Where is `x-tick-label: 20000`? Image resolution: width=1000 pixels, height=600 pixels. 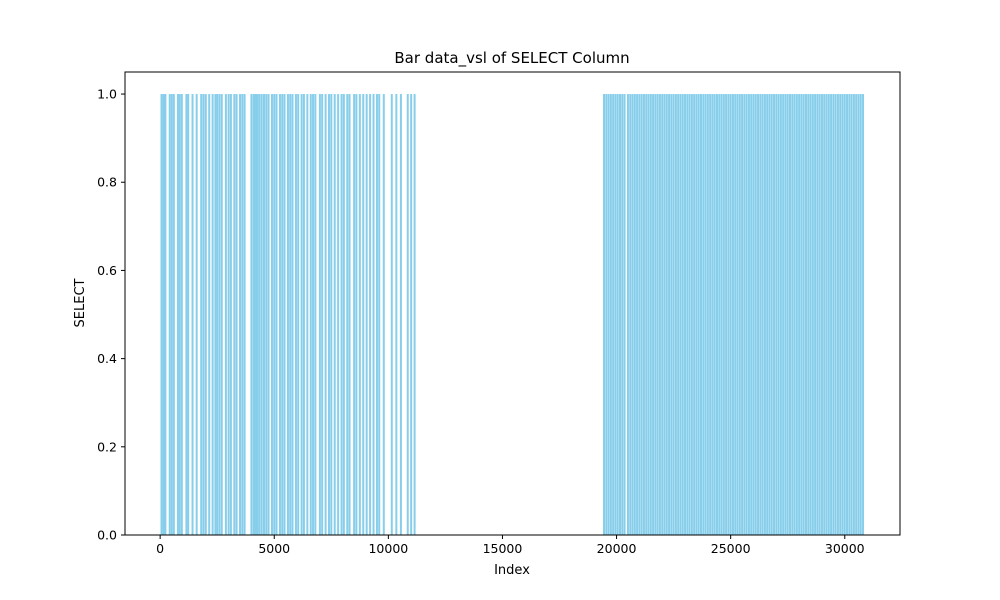 x-tick-label: 20000 is located at coordinates (617, 548).